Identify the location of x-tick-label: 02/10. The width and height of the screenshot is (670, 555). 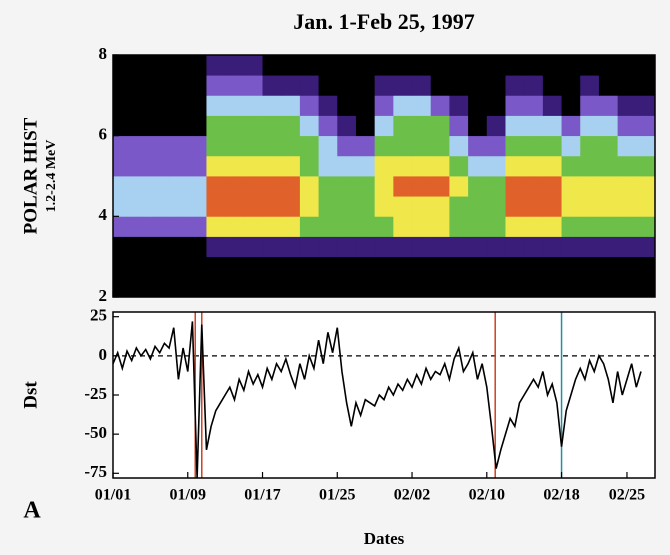
(487, 495).